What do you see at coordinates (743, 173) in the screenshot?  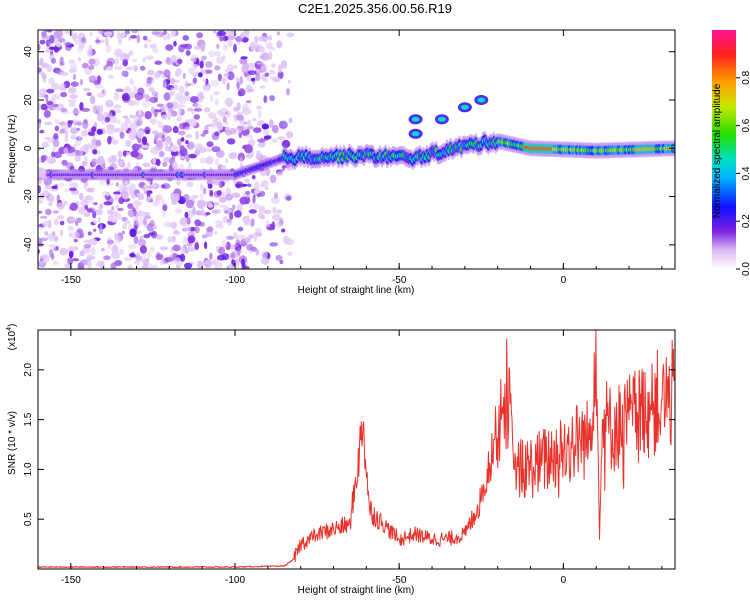 I see `colorbar-ticks: 0.0 0.2 0.4 0.6 0.8` at bounding box center [743, 173].